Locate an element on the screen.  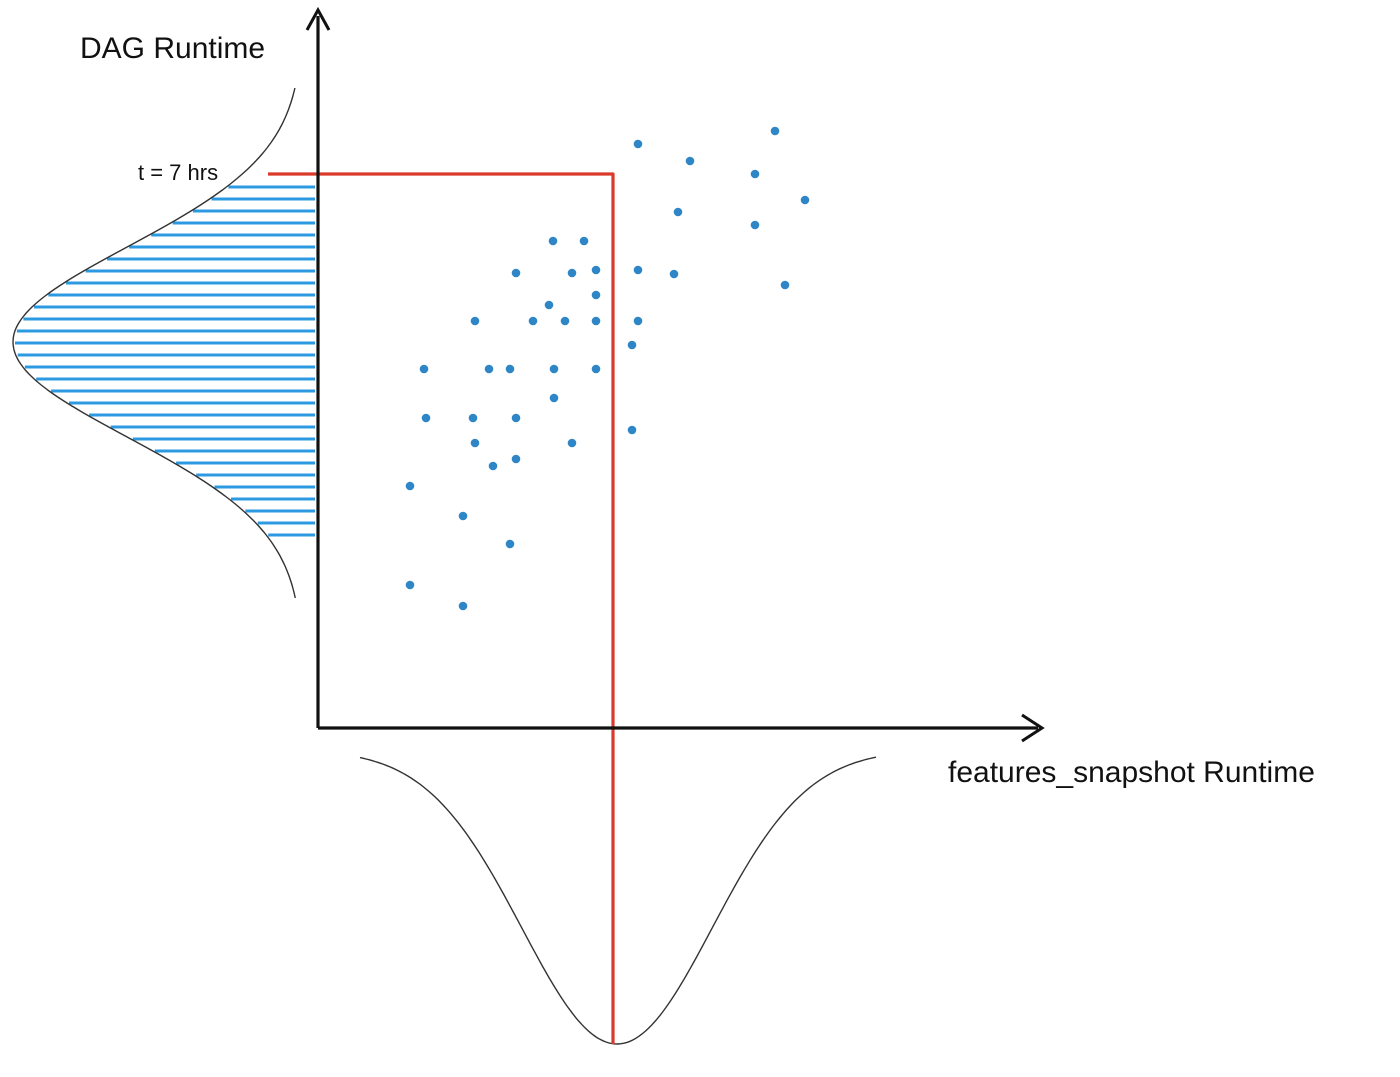
shaded-area-hatching is located at coordinates (165, 361).